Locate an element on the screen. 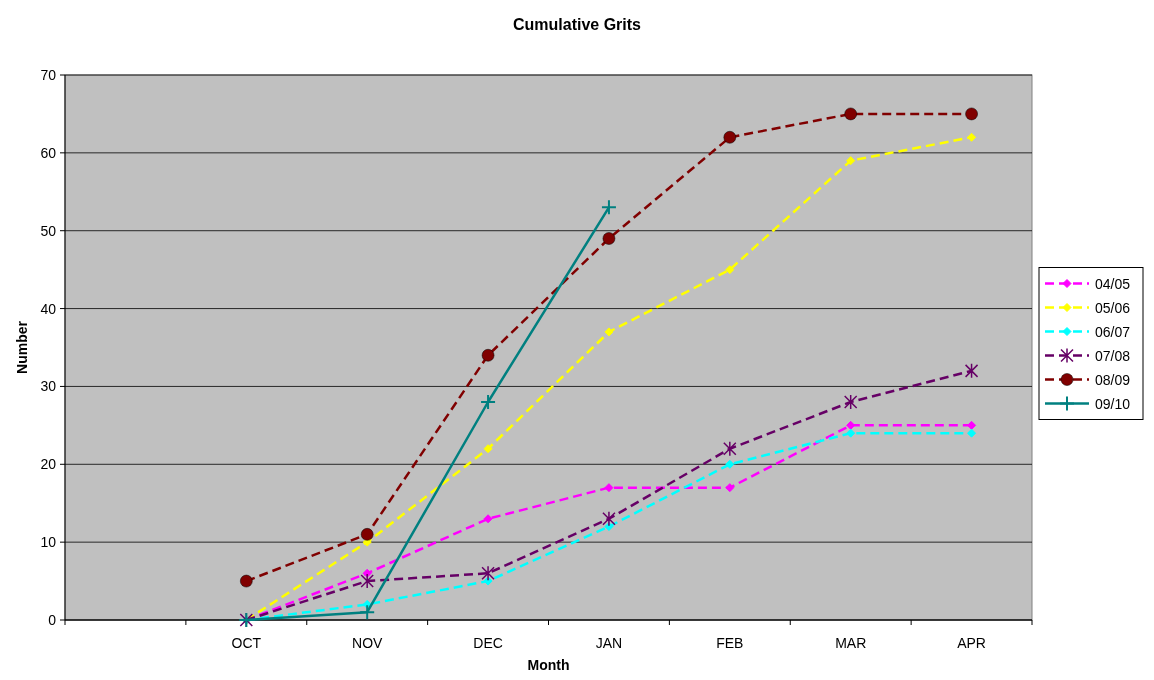 The height and width of the screenshot is (680, 1154). y-tick-label: 0 is located at coordinates (52, 620).